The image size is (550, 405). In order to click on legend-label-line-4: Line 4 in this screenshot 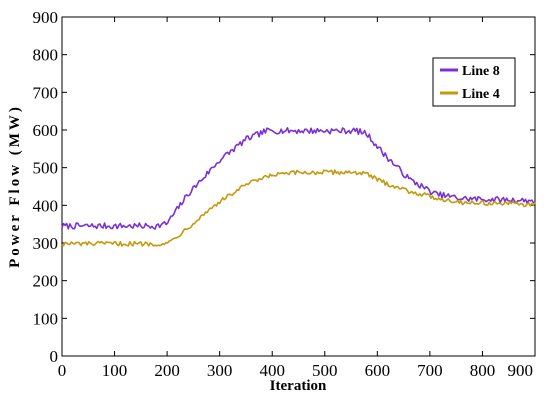, I will do `click(481, 94)`.